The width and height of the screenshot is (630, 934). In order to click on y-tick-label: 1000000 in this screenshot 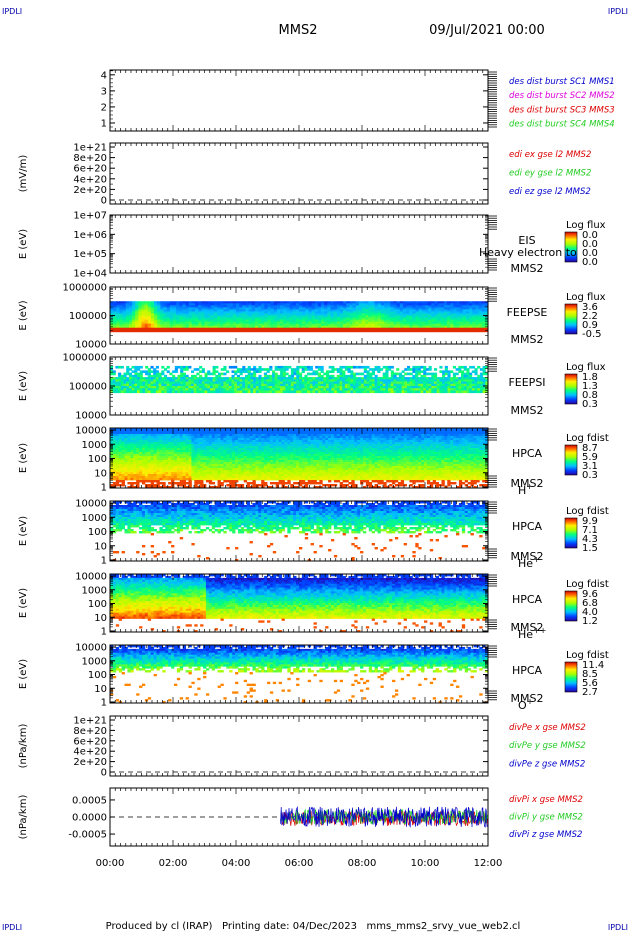, I will do `click(84, 288)`.